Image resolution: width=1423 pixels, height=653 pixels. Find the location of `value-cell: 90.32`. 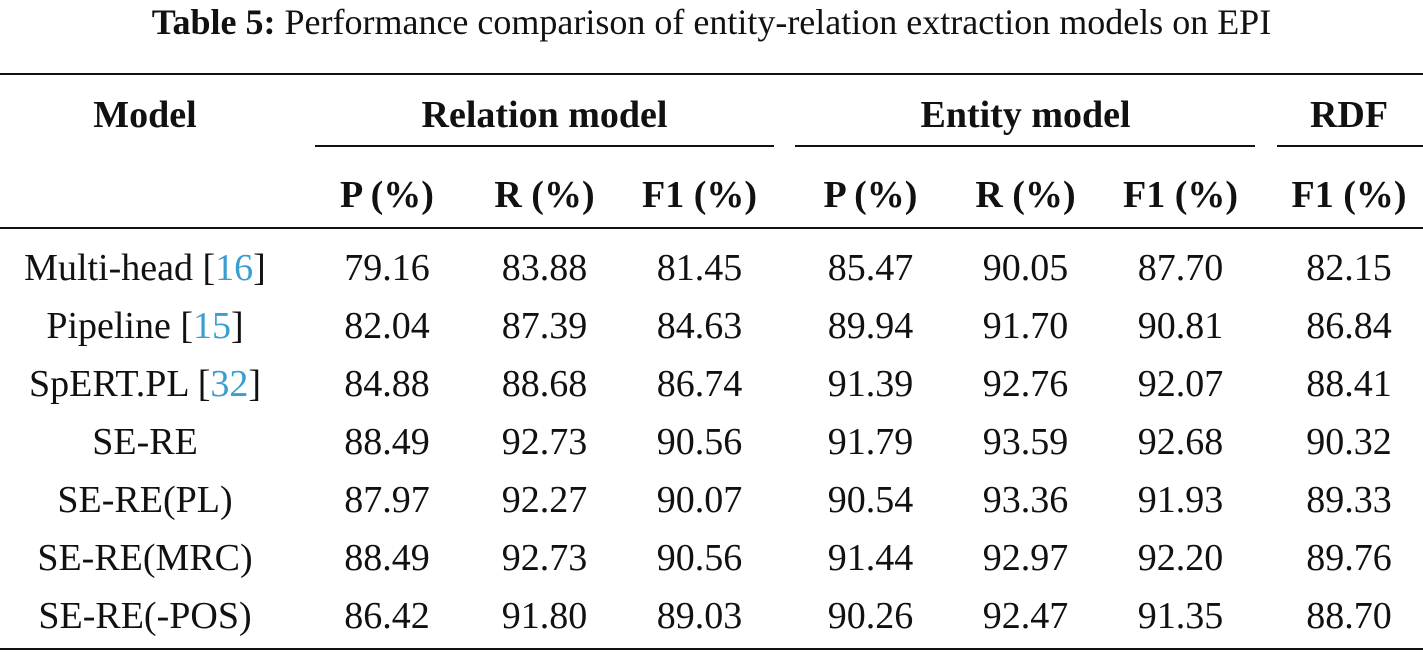

value-cell: 90.32 is located at coordinates (1349, 442).